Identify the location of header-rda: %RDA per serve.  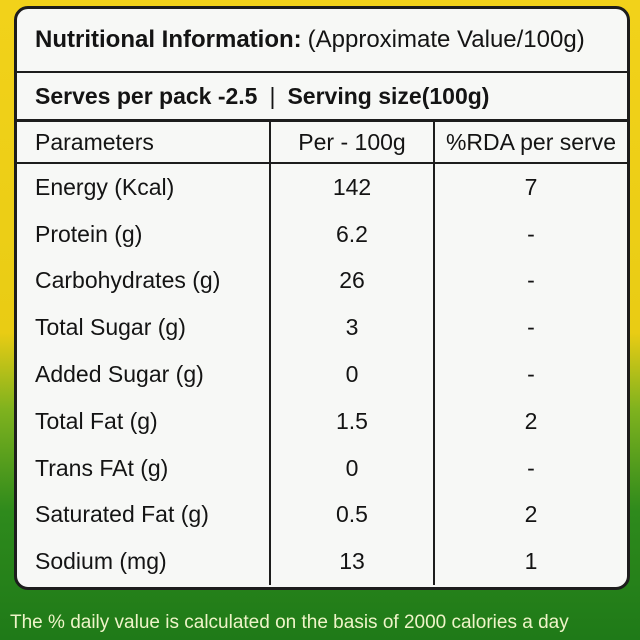
(530, 143).